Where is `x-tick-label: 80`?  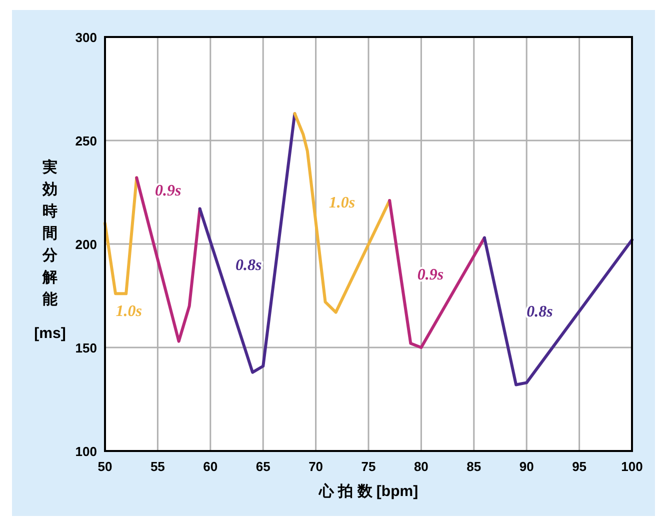
x-tick-label: 80 is located at coordinates (421, 466).